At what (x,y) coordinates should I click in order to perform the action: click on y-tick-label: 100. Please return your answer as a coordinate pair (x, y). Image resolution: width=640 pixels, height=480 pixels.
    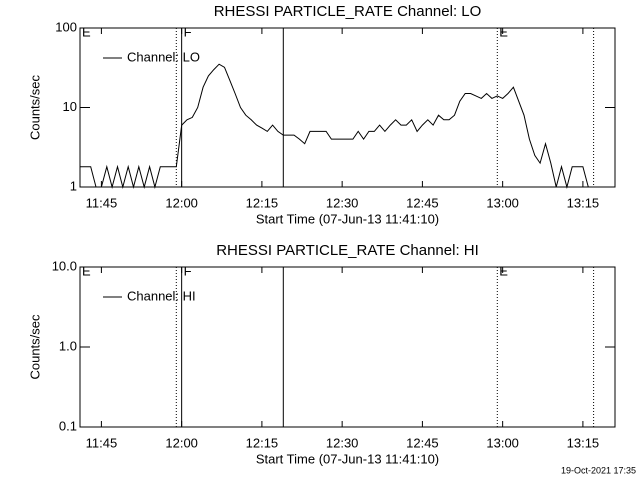
    Looking at the image, I should click on (66, 26).